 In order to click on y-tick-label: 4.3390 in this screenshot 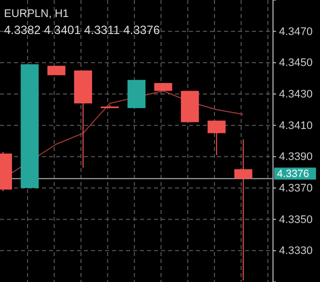, I will do `click(296, 157)`.